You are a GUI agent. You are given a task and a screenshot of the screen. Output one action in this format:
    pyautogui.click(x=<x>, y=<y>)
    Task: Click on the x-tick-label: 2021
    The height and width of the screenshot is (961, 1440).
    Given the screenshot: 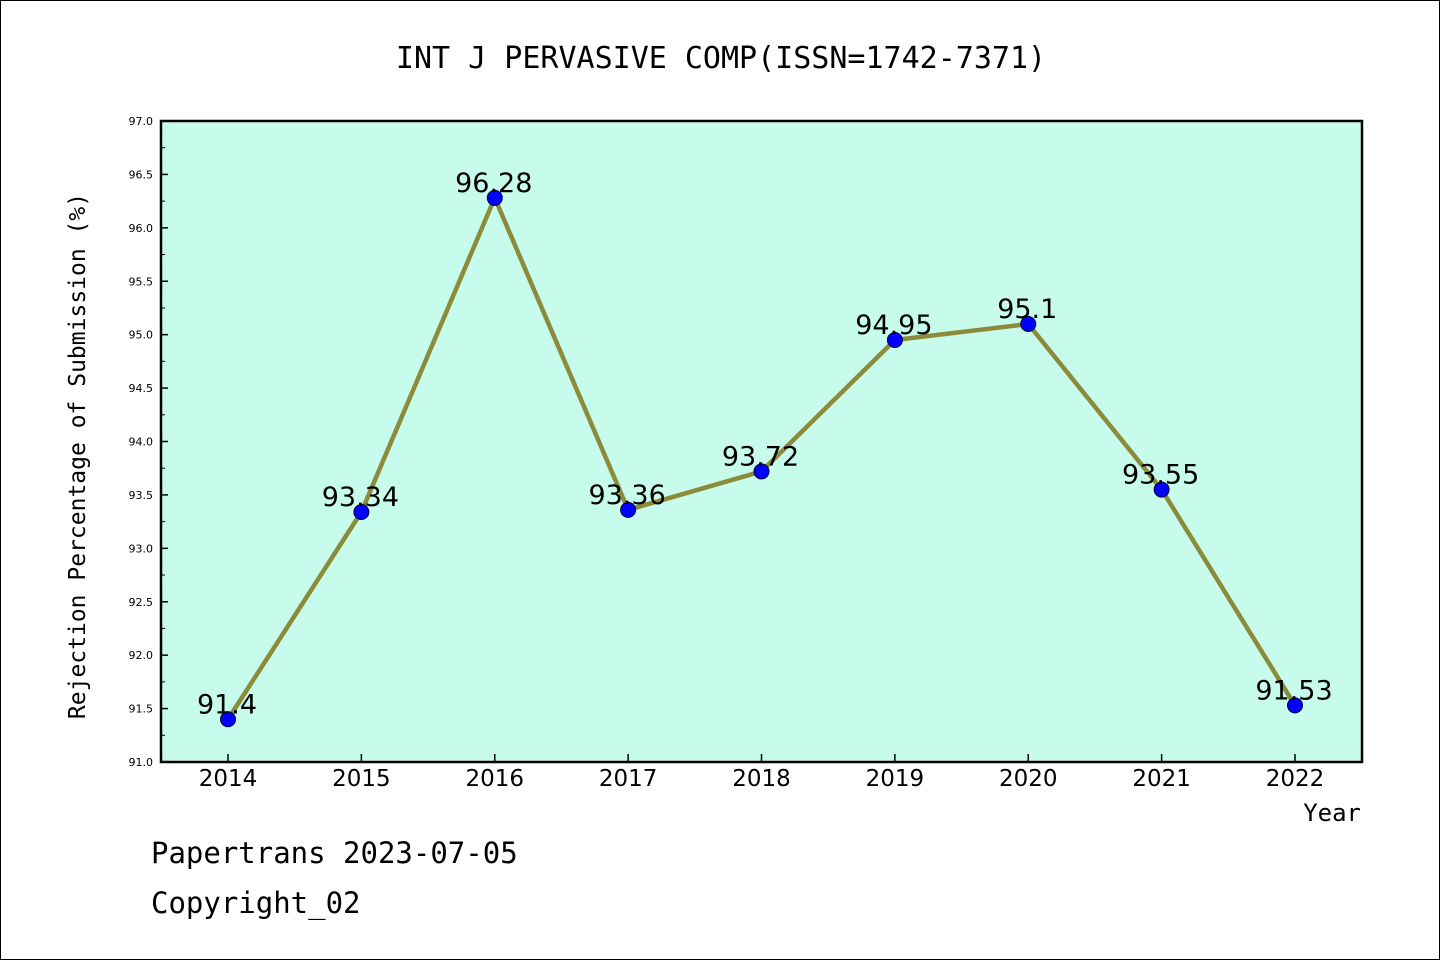 What is the action you would take?
    pyautogui.click(x=1161, y=779)
    